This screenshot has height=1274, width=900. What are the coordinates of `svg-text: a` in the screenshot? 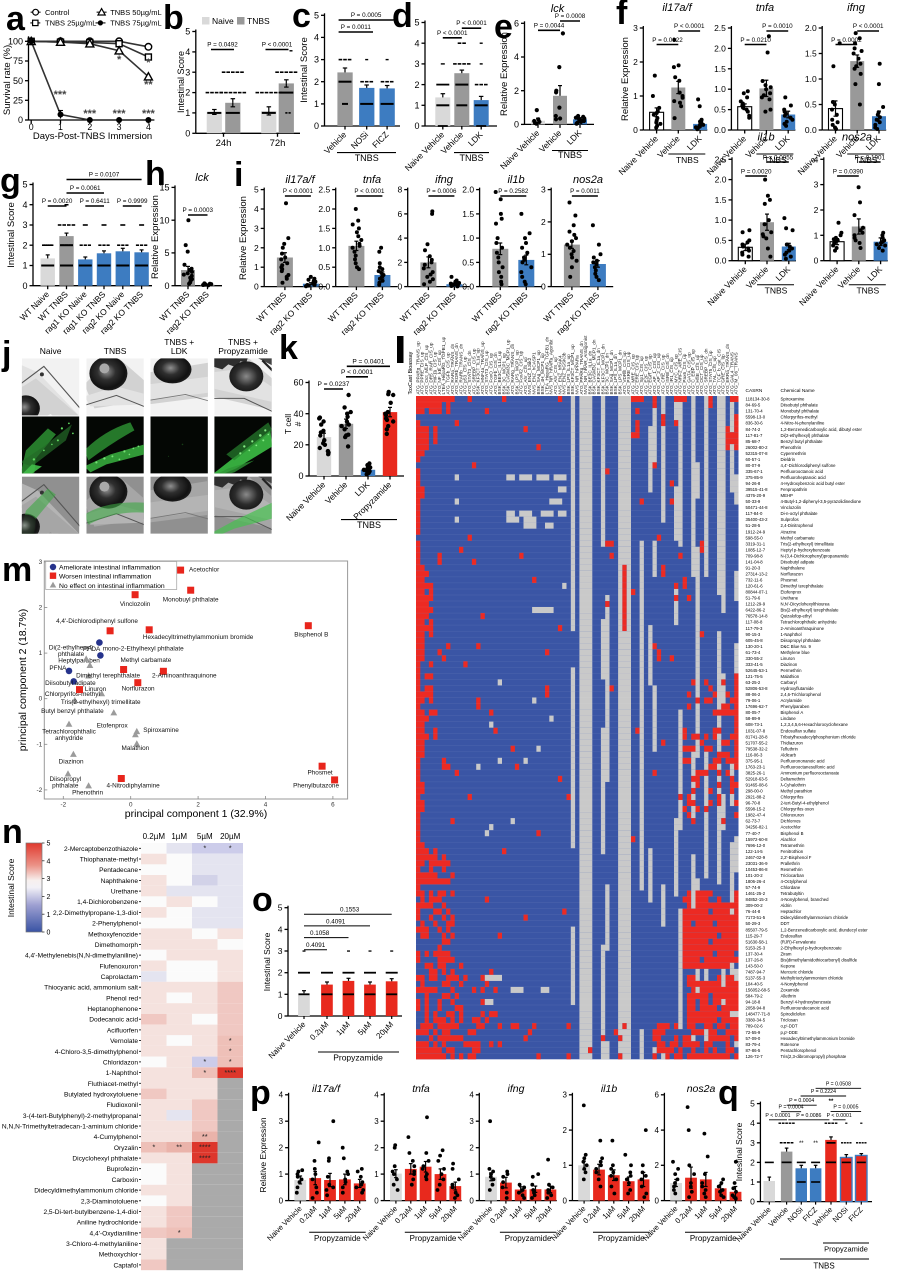 It's located at (16, 19).